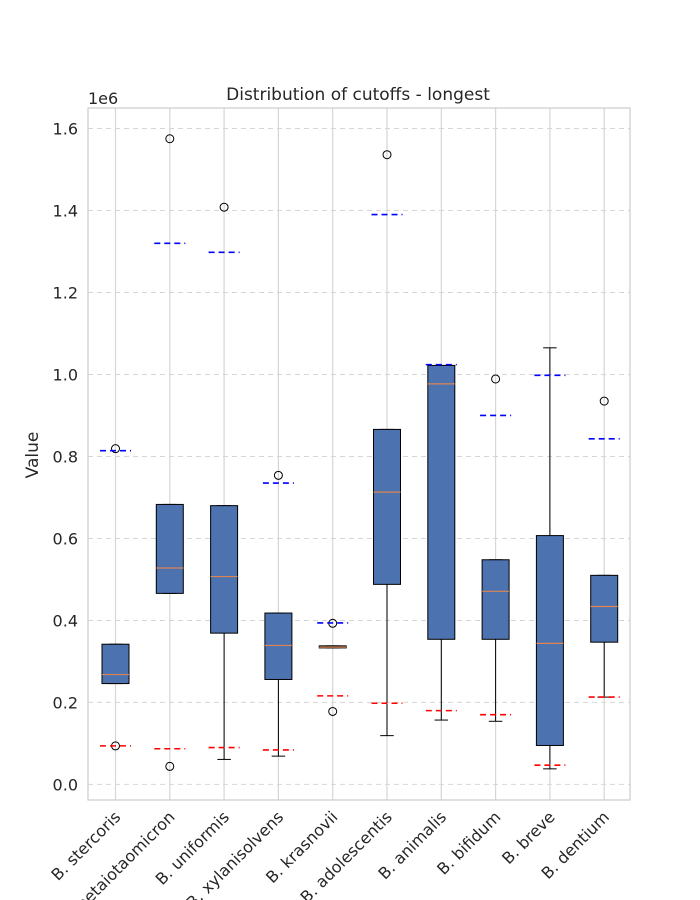 The height and width of the screenshot is (900, 700). I want to click on y-tick-label: 0.8, so click(65, 456).